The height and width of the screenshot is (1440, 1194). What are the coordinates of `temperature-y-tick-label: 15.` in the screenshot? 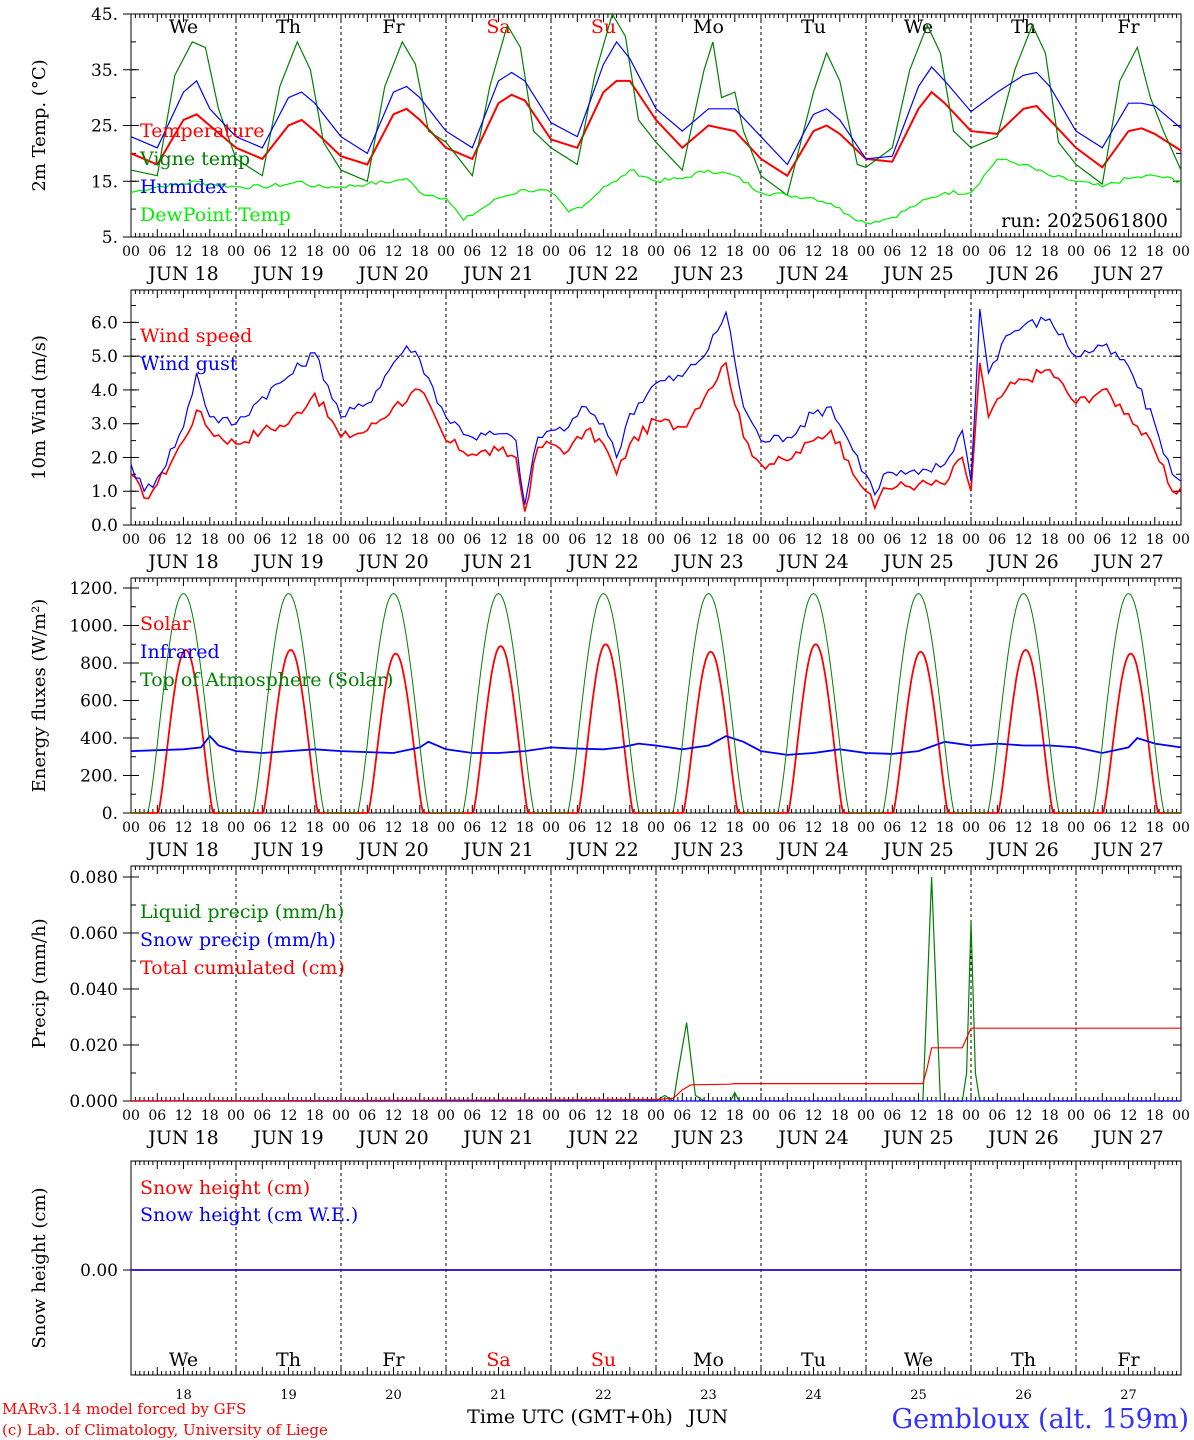 It's located at (104, 182).